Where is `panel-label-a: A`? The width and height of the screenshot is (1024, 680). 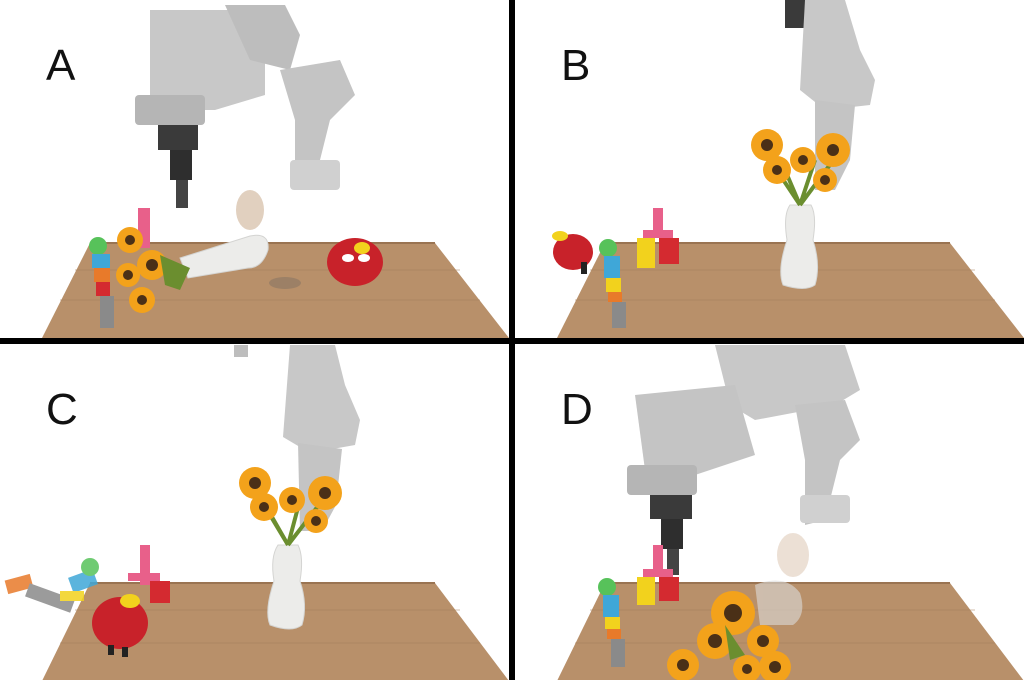
panel-label-a: A is located at coordinates (61, 65).